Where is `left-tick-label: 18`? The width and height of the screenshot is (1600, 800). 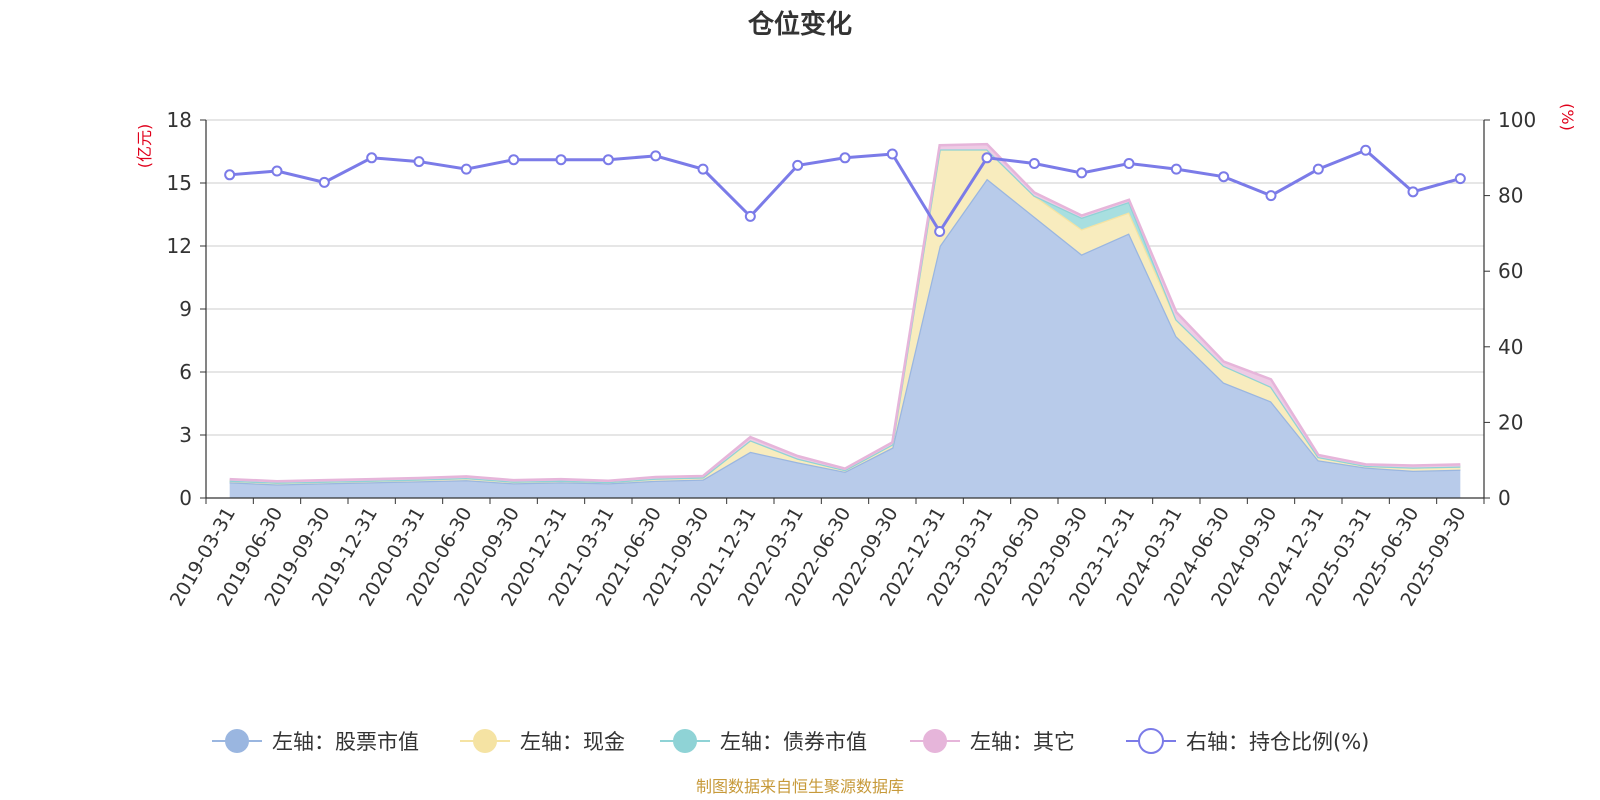 left-tick-label: 18 is located at coordinates (179, 120).